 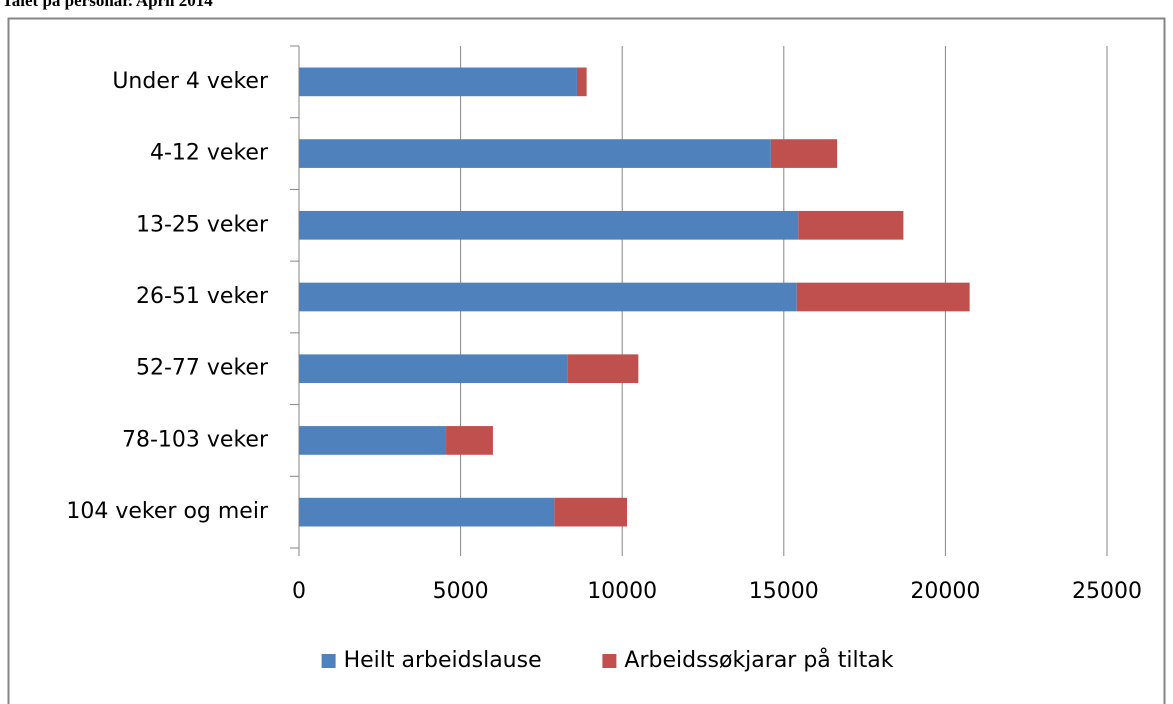 I want to click on y-tick-label: 4-12 veker, so click(x=209, y=153).